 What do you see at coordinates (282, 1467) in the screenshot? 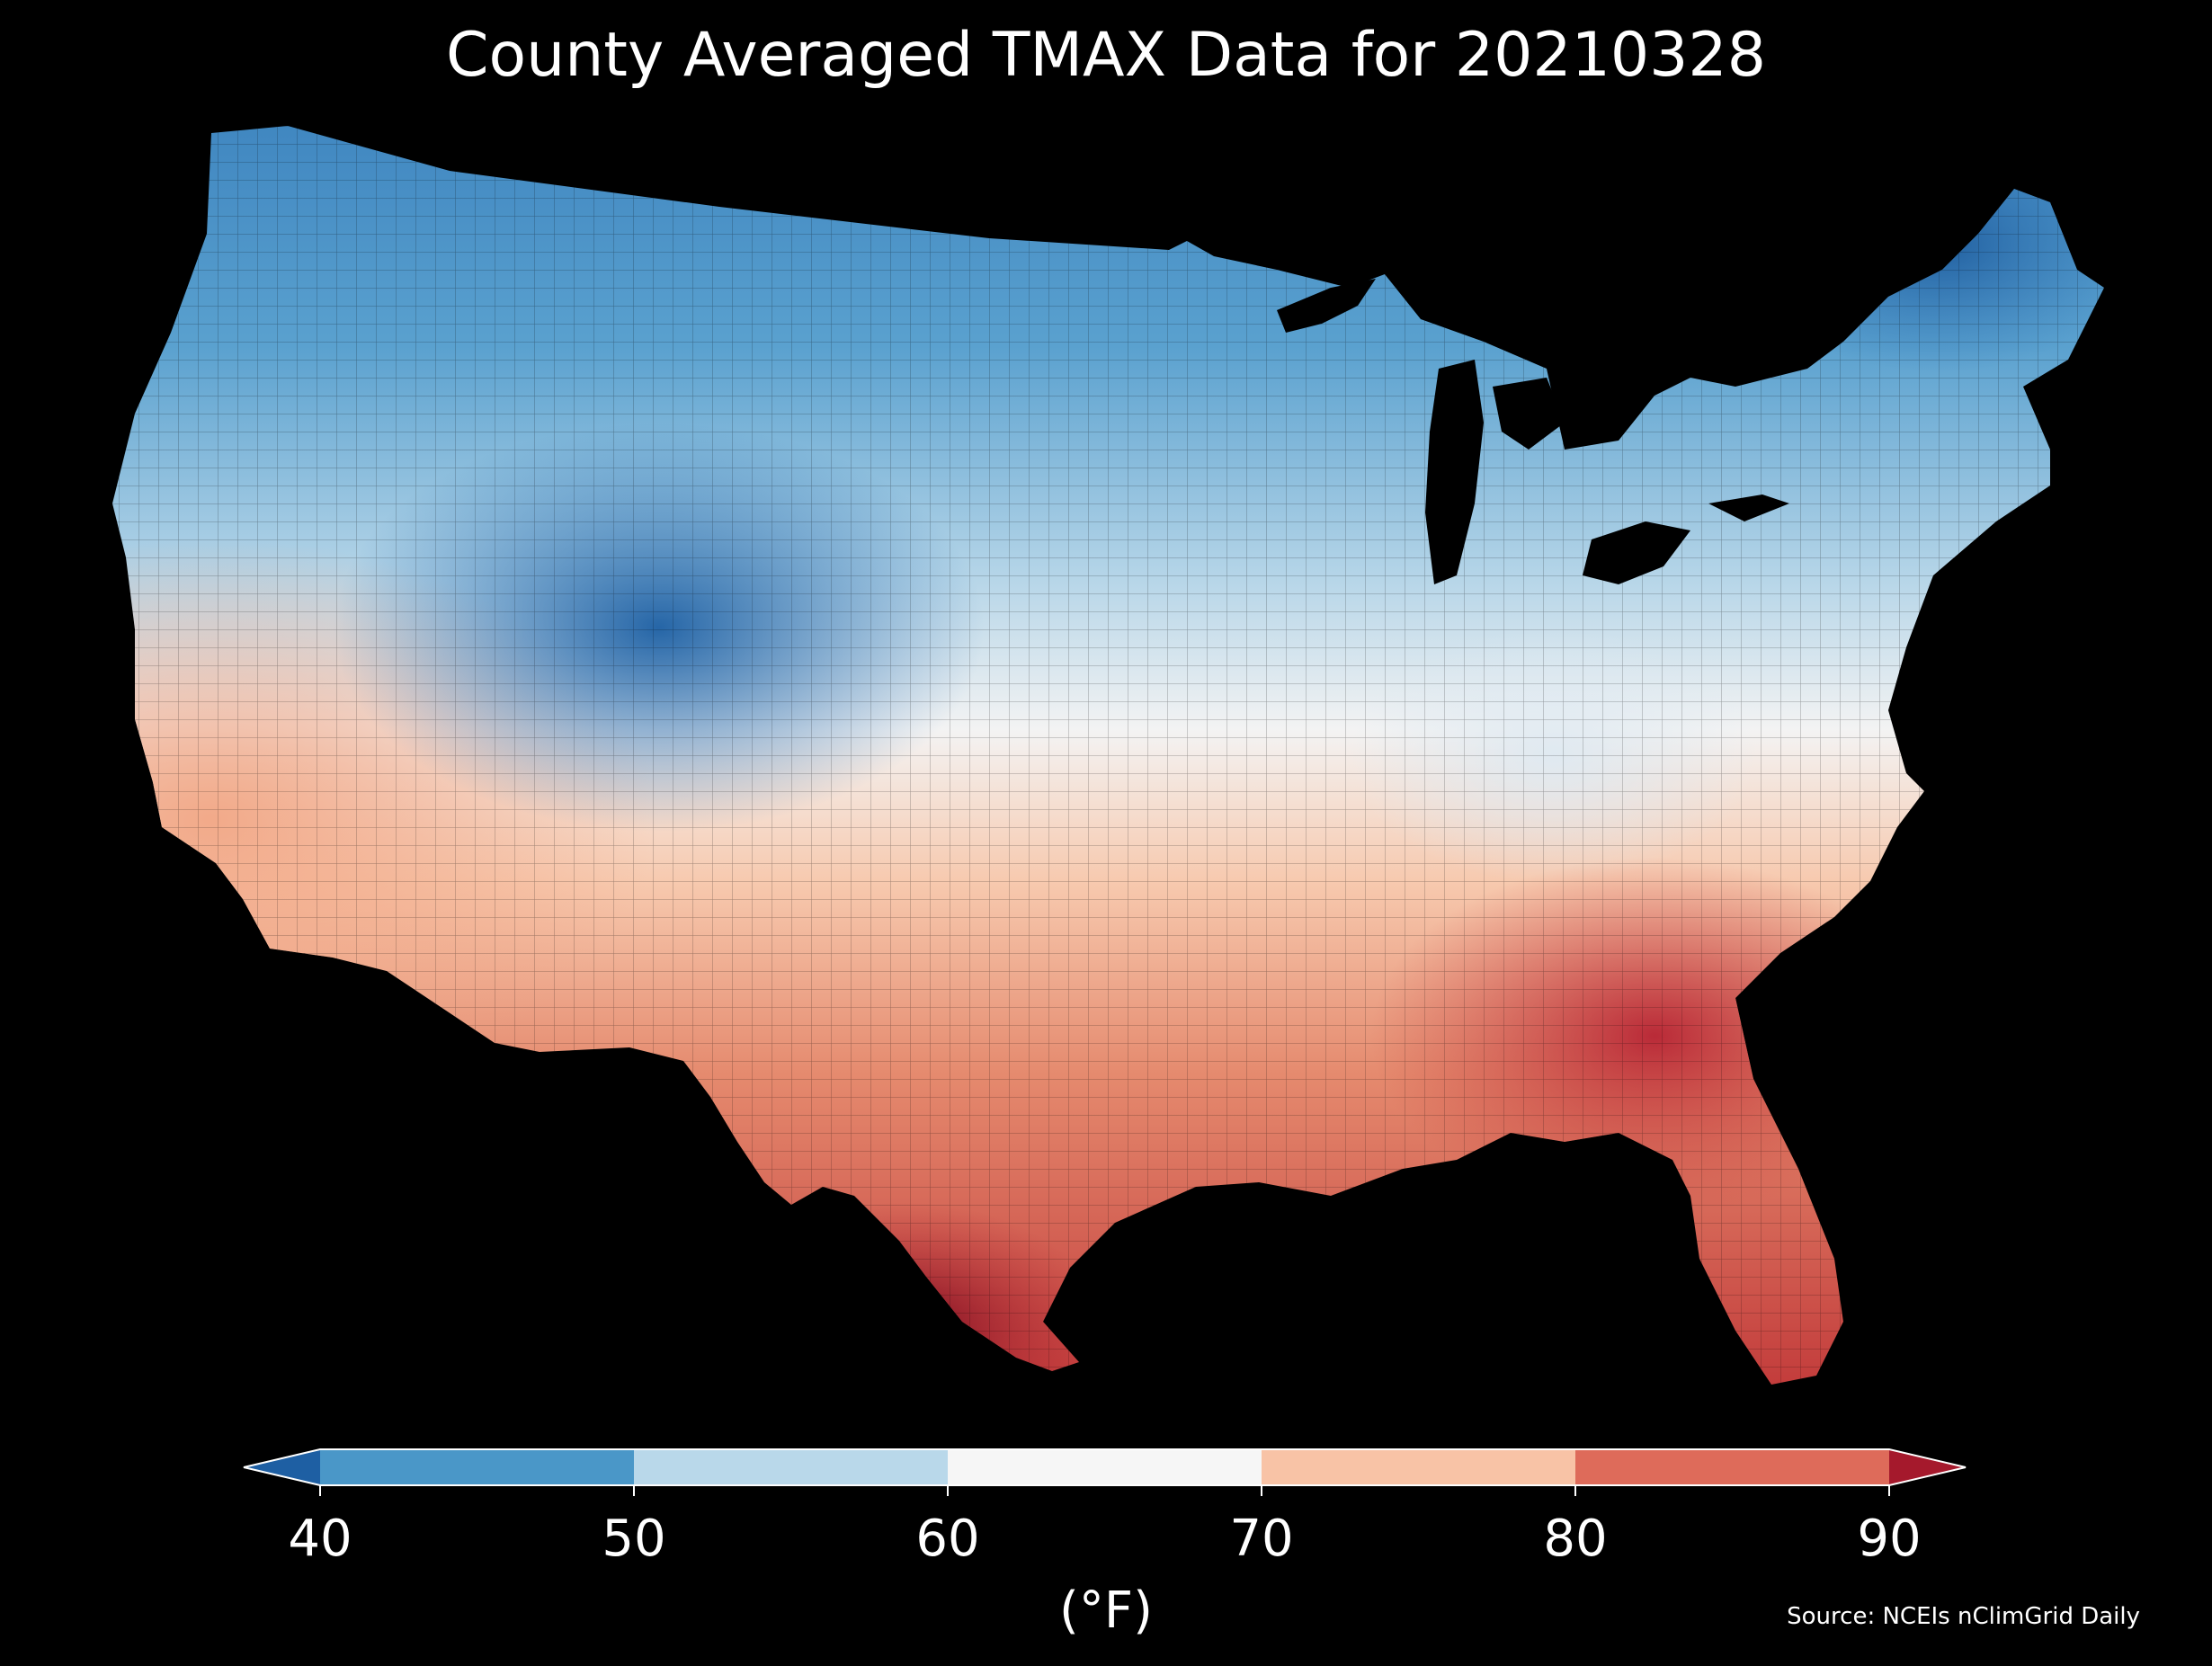
I see `colorbar-extend-low` at bounding box center [282, 1467].